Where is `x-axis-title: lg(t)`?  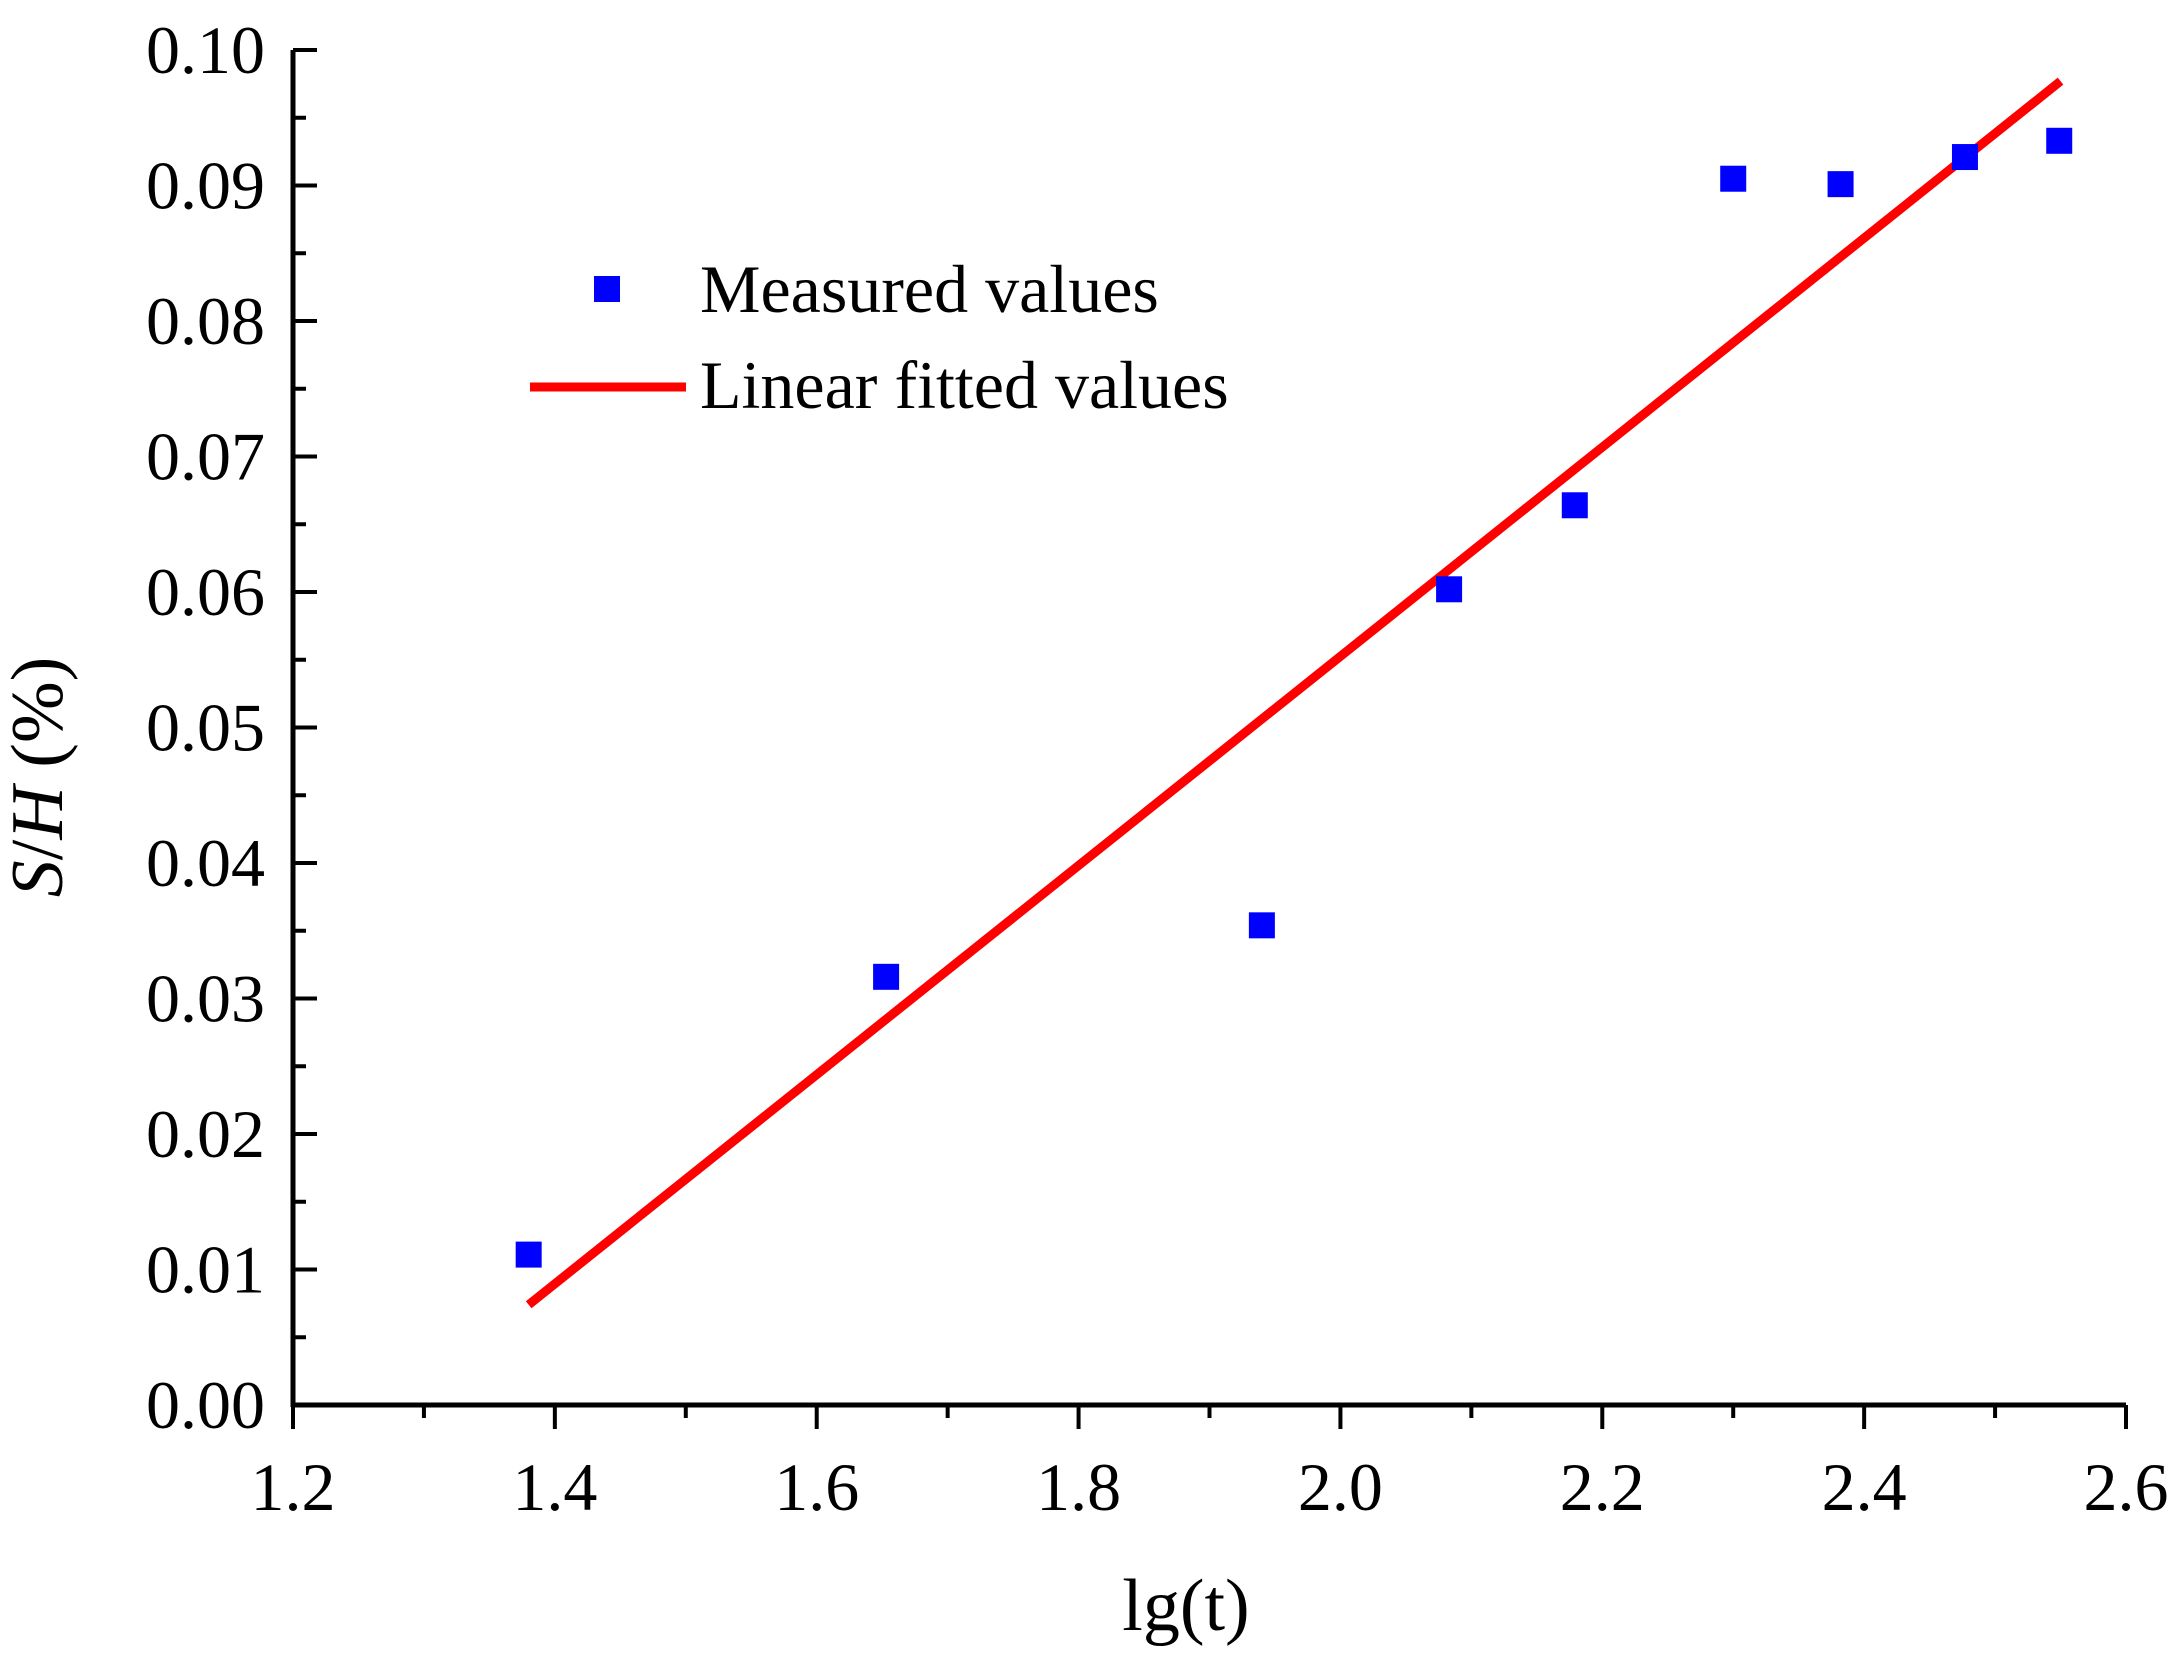 x-axis-title: lg(t) is located at coordinates (1185, 1606).